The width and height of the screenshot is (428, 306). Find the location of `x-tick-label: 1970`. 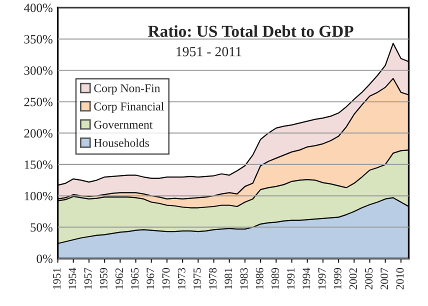

x-tick-label: 1970 is located at coordinates (166, 278).